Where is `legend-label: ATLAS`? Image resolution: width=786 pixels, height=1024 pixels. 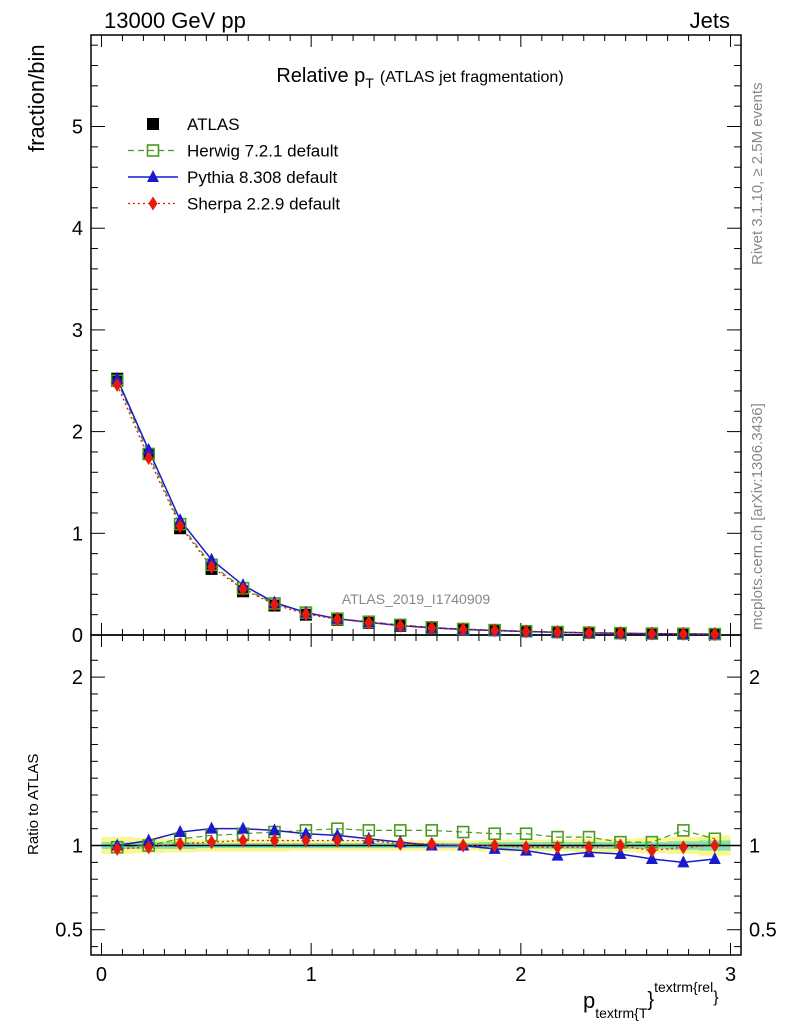
legend-label: ATLAS is located at coordinates (213, 124).